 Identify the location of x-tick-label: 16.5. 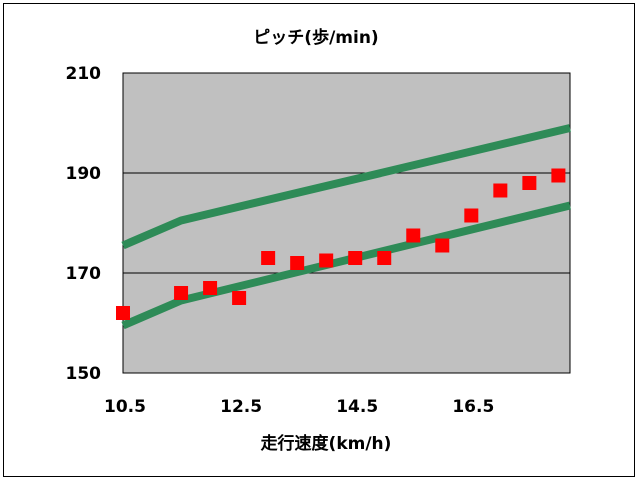
(473, 407).